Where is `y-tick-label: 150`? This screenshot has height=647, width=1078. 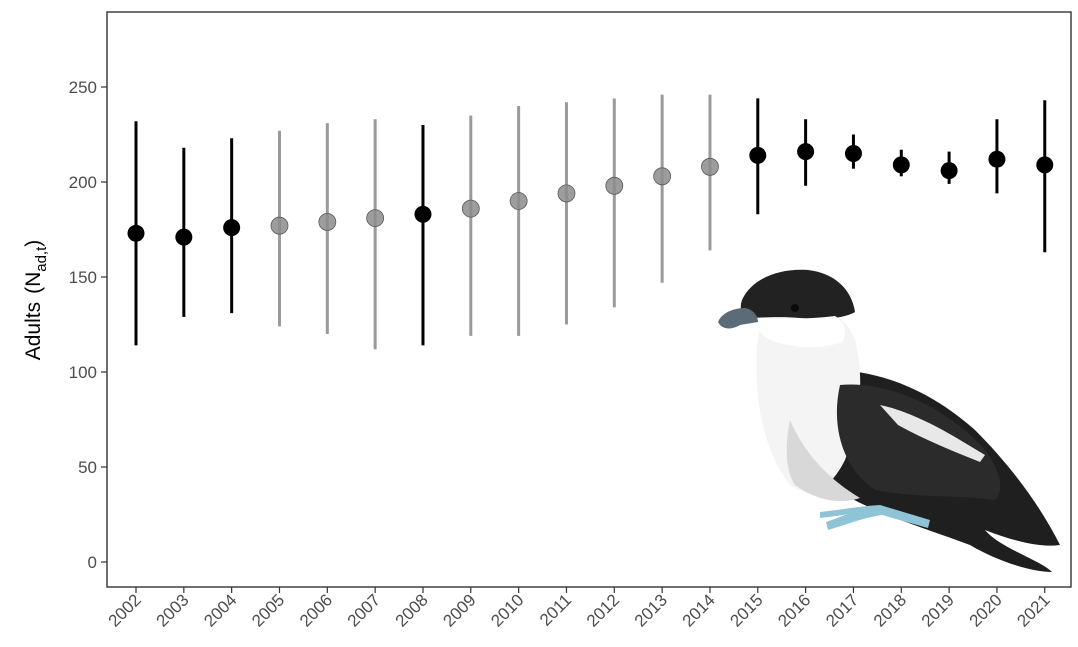
y-tick-label: 150 is located at coordinates (83, 277).